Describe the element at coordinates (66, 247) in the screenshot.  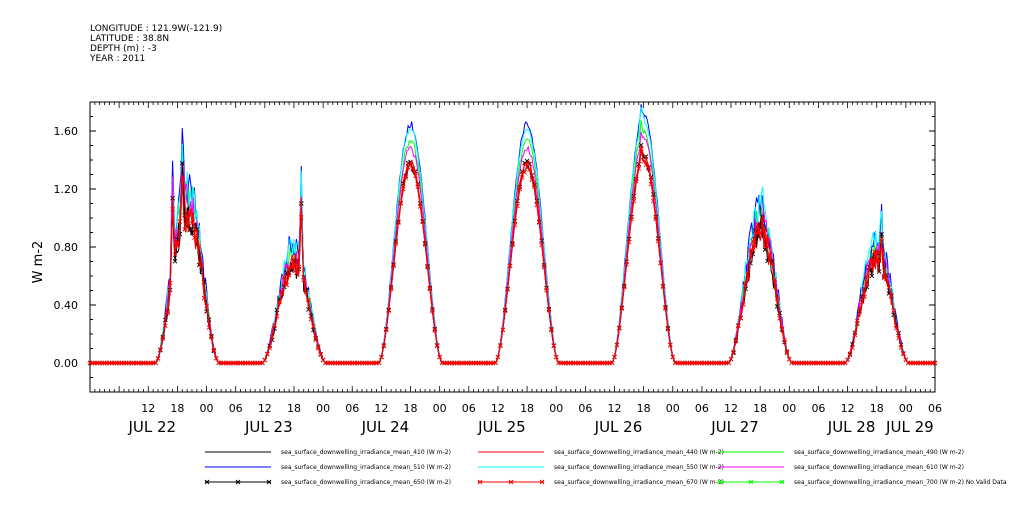
I see `y-tick-label: 0.80` at that location.